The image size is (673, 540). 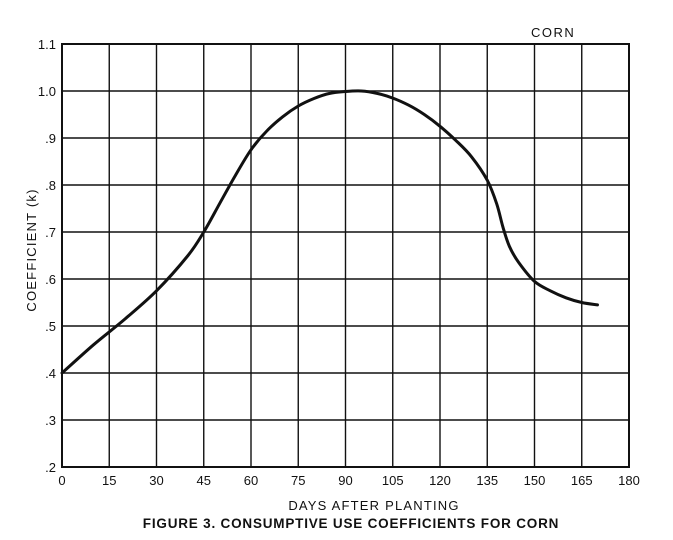 What do you see at coordinates (582, 480) in the screenshot?
I see `x-tick-label: 165` at bounding box center [582, 480].